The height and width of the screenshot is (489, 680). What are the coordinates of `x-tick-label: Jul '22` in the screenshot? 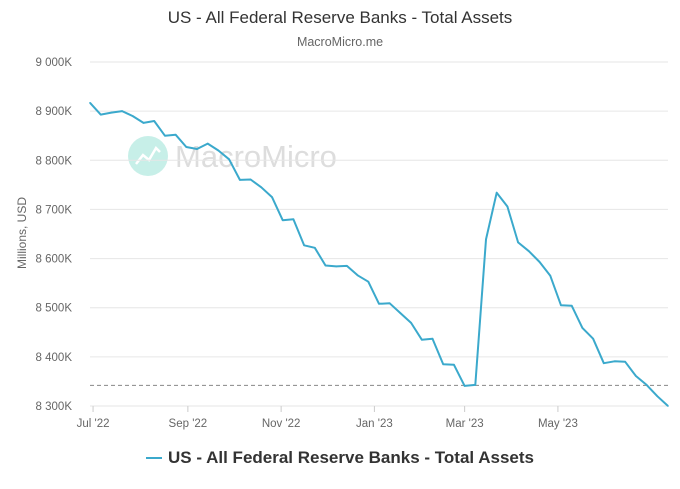 It's located at (93, 424).